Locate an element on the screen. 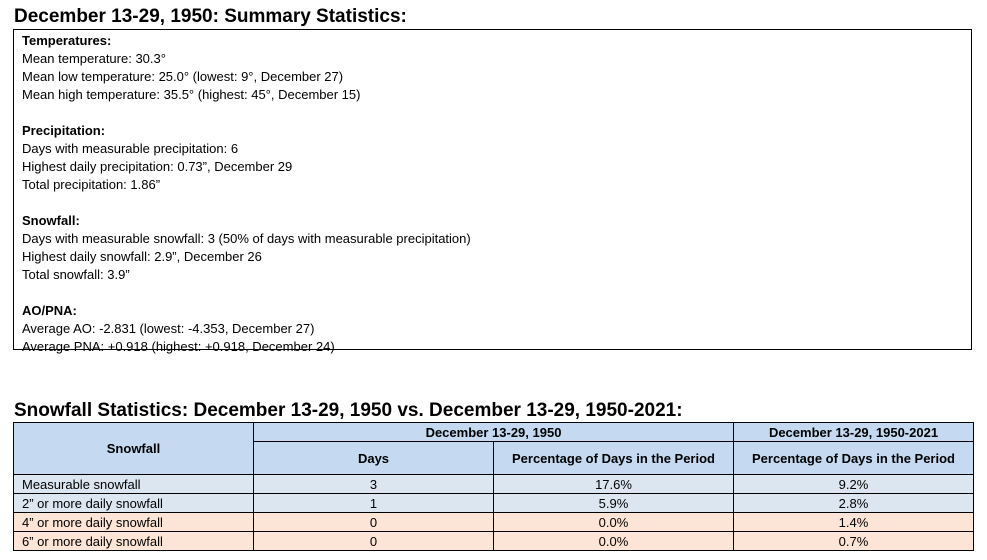 The width and height of the screenshot is (987, 560). row-label: 2” or more daily snowfall is located at coordinates (133, 503).